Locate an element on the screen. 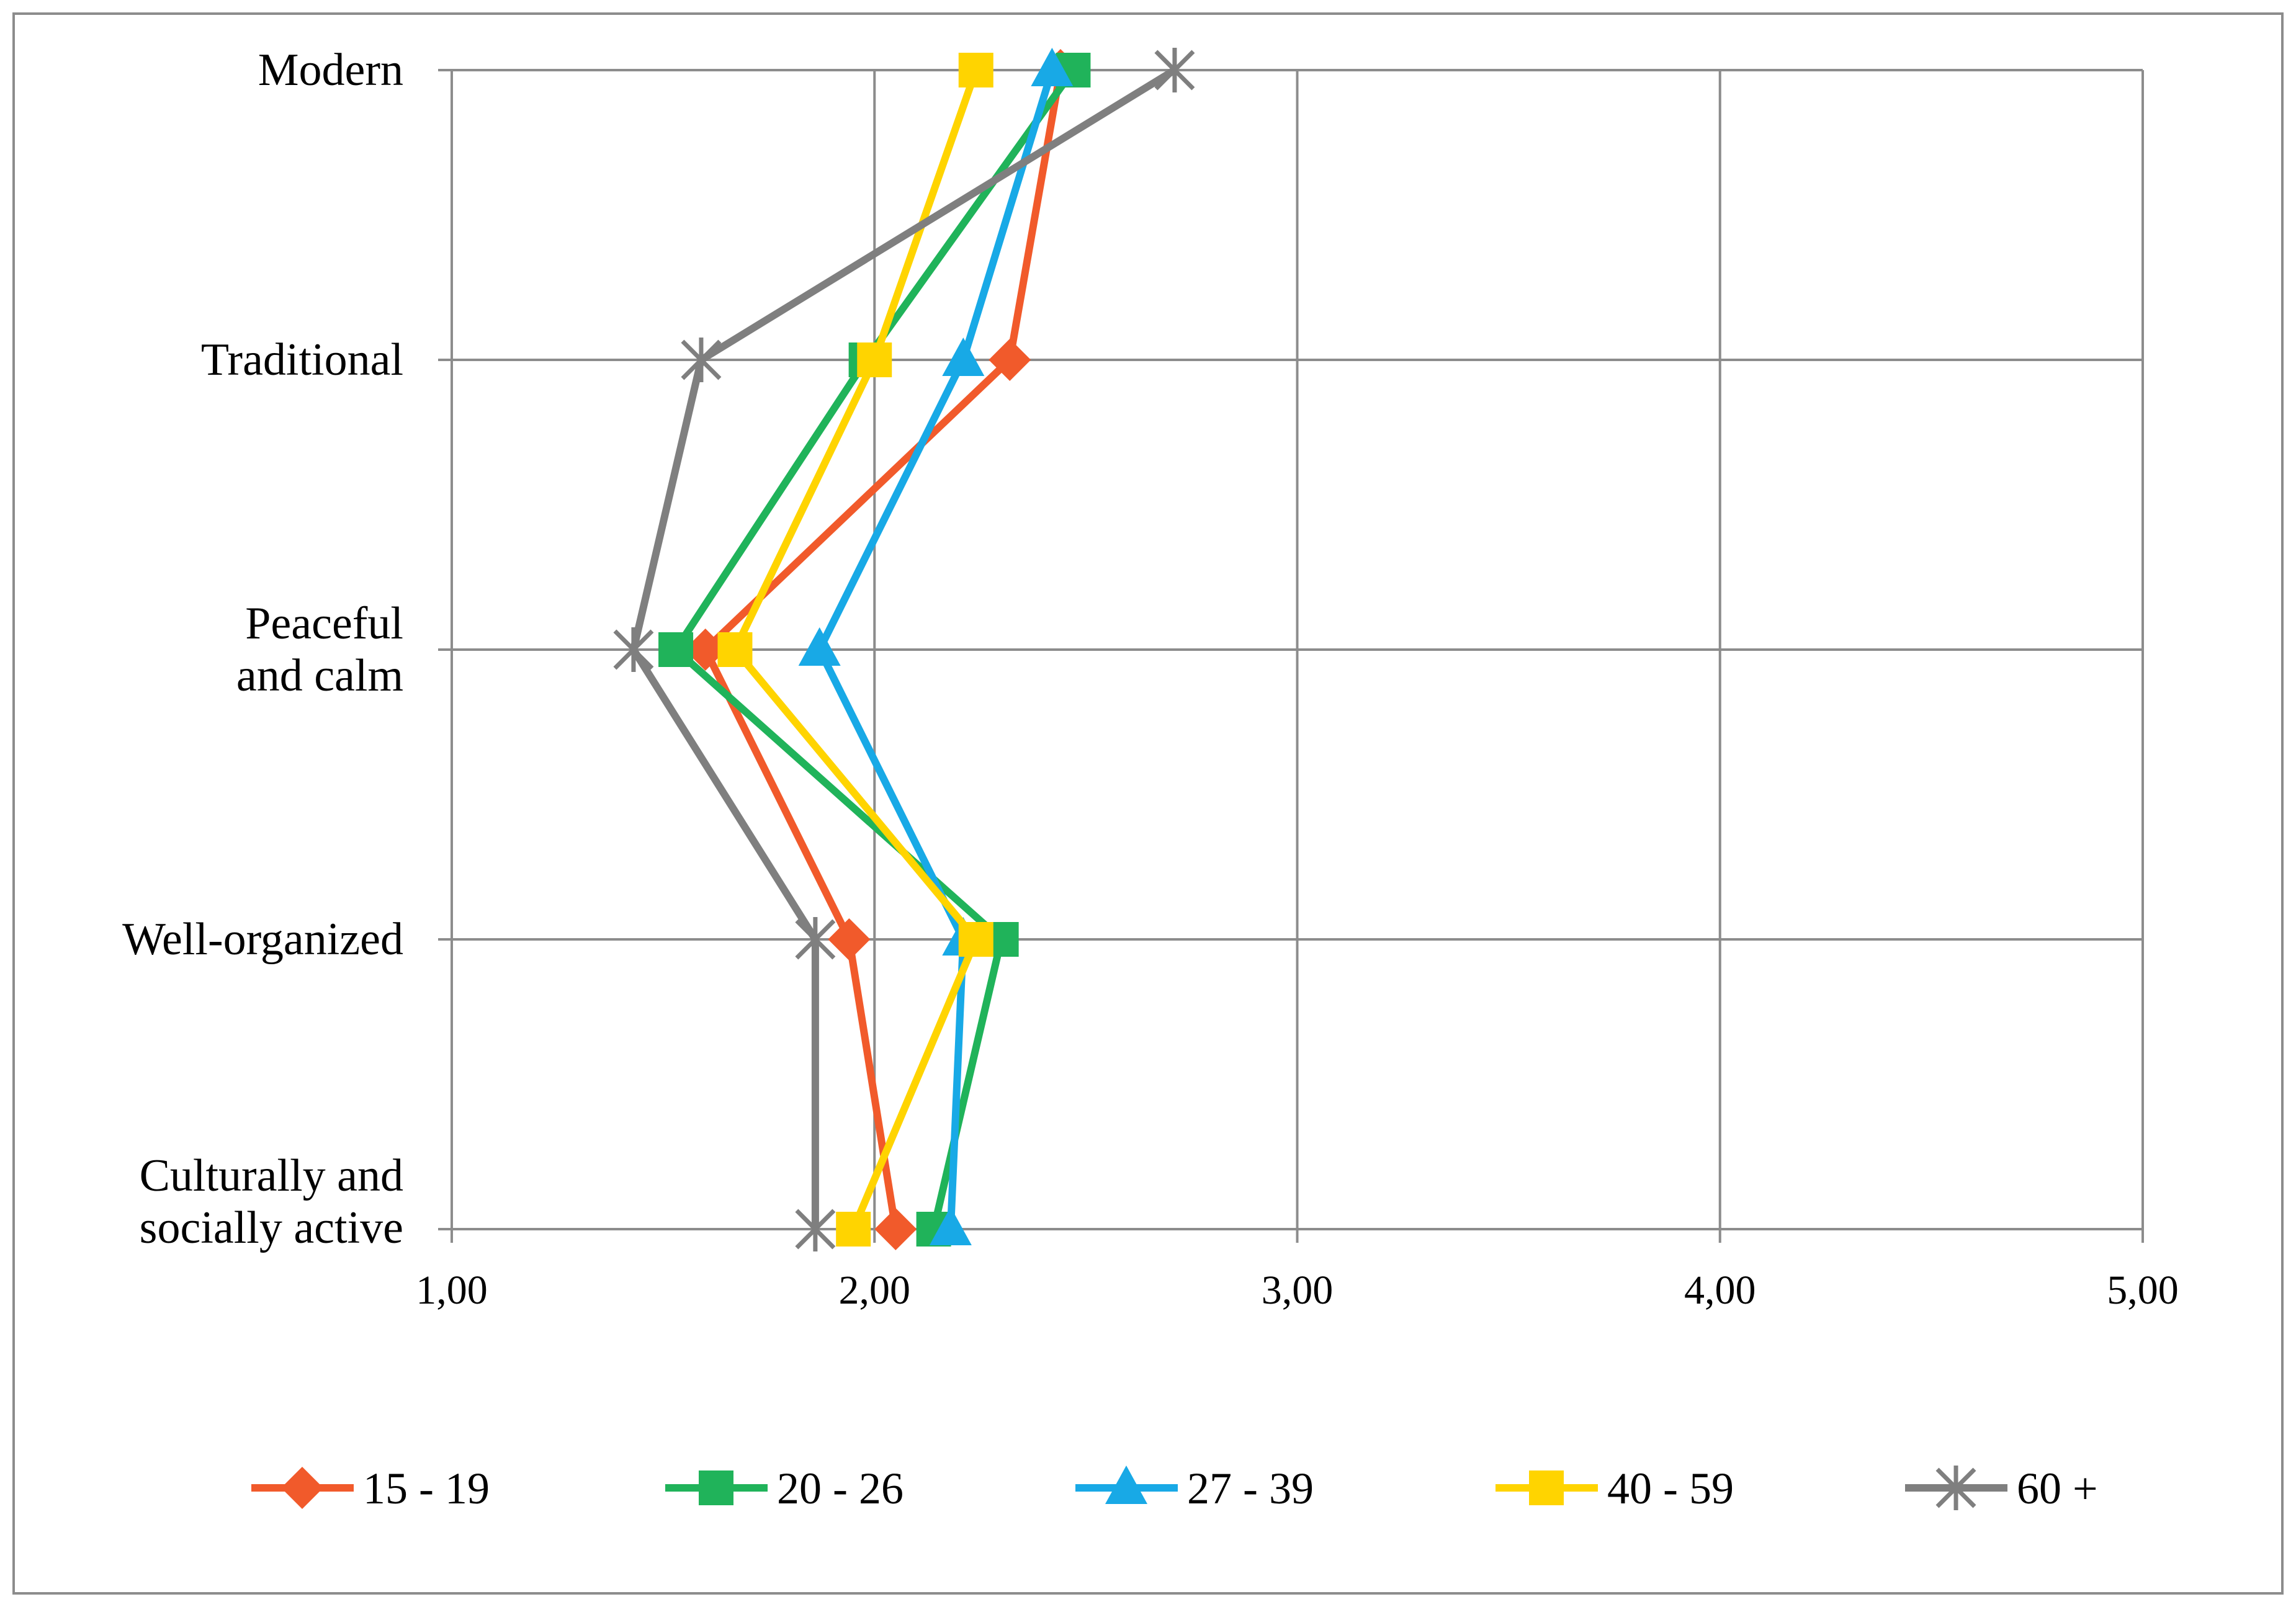 This screenshot has height=1607, width=2296. x-tick-label: 2,00 is located at coordinates (875, 1290).